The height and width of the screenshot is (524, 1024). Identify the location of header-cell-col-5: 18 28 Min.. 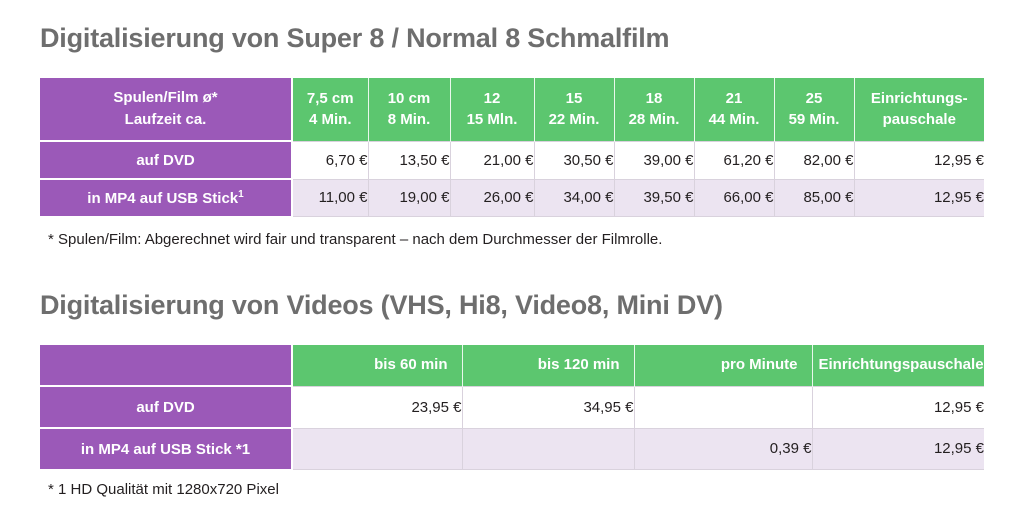
(654, 109).